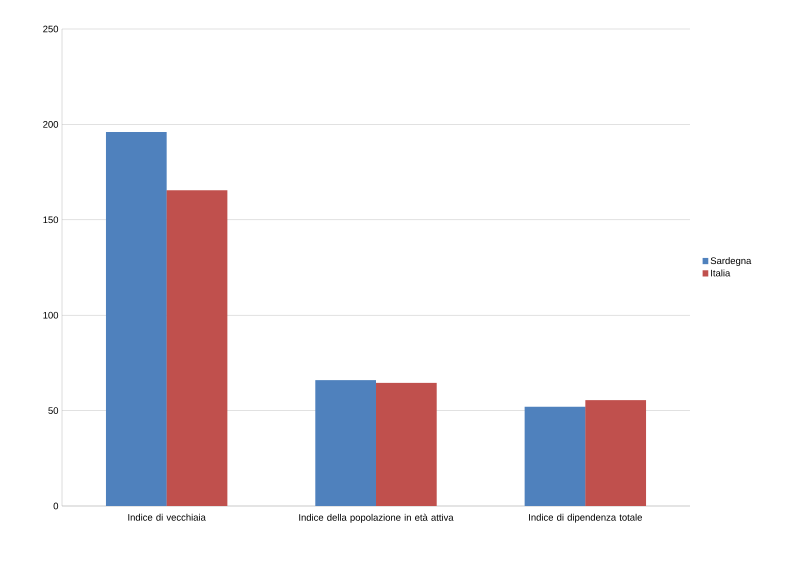 This screenshot has width=798, height=564. I want to click on x-tick-label: Indice di vecchiaia, so click(167, 517).